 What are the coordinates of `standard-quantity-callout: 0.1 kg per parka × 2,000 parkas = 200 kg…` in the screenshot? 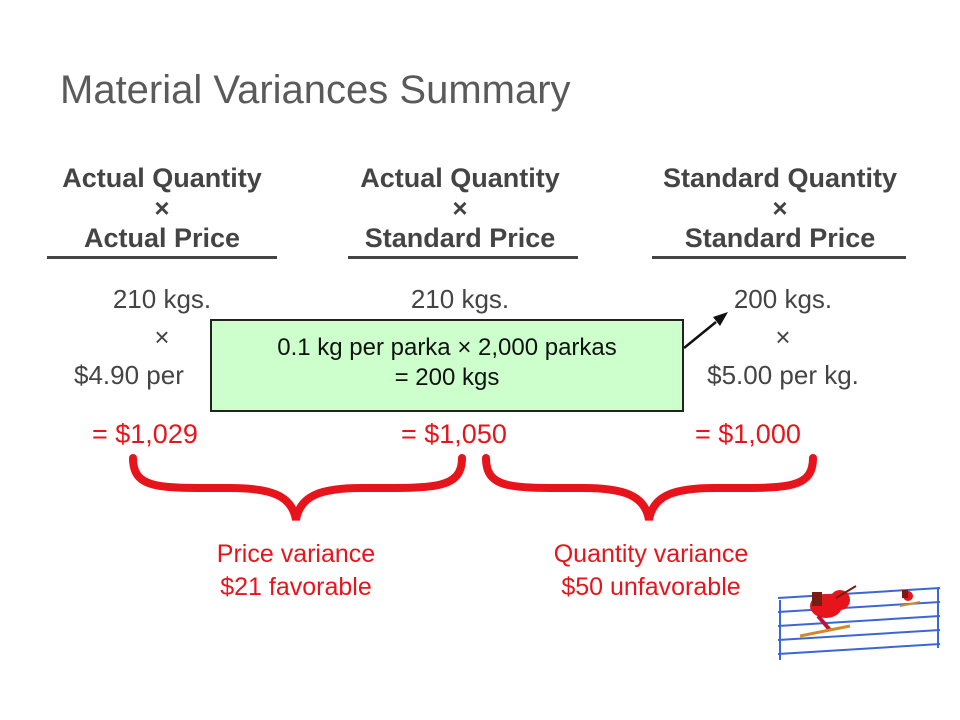 It's located at (447, 365).